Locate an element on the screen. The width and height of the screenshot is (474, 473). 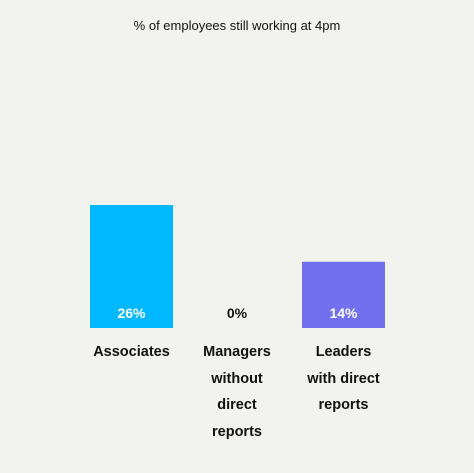
value-label-3: 14% is located at coordinates (343, 313).